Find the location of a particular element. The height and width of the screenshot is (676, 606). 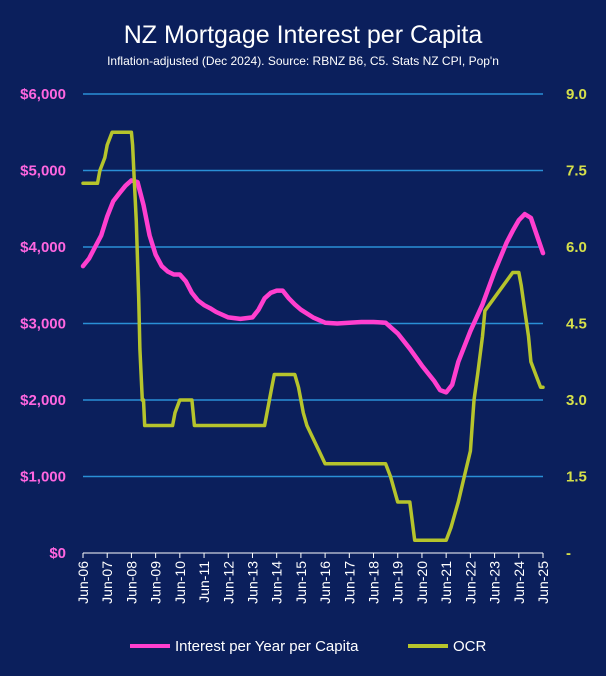

chart-title: NZ Mortgage Interest per Capita is located at coordinates (303, 35).